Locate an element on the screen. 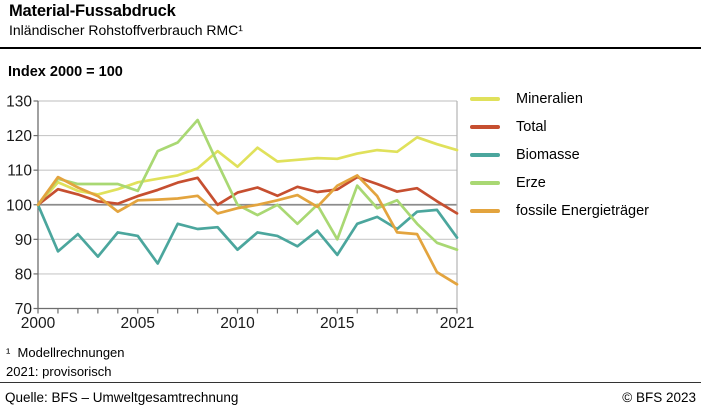  y-tick-label: 80 is located at coordinates (24, 274).